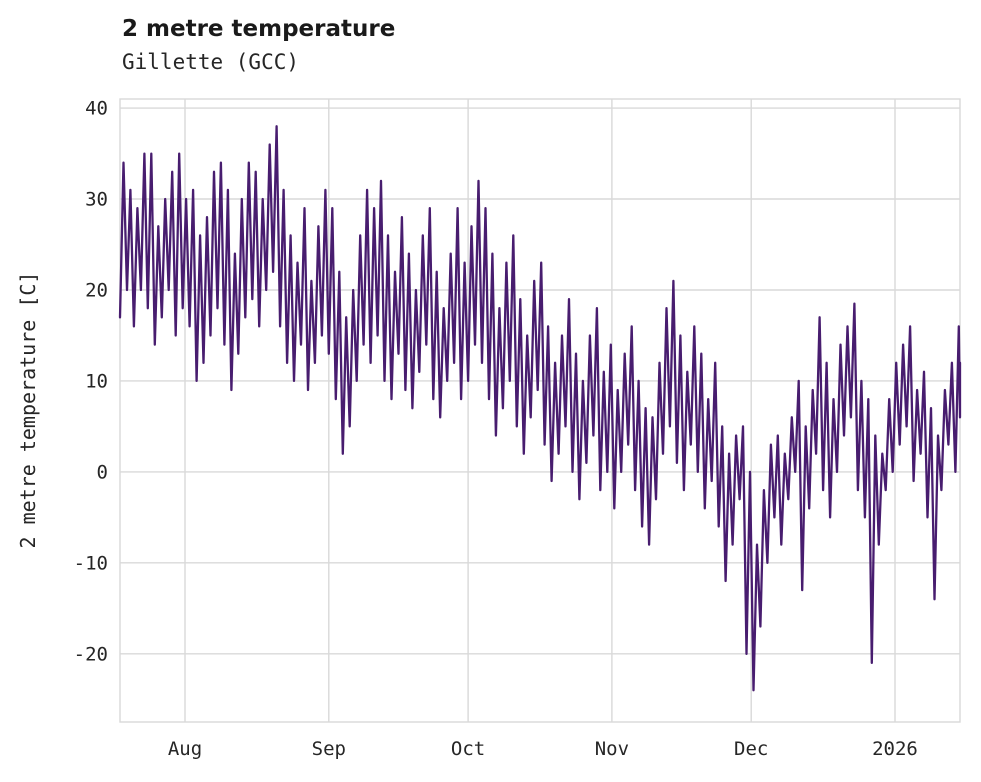 This screenshot has height=782, width=981. I want to click on x-tick-label: Dec, so click(751, 749).